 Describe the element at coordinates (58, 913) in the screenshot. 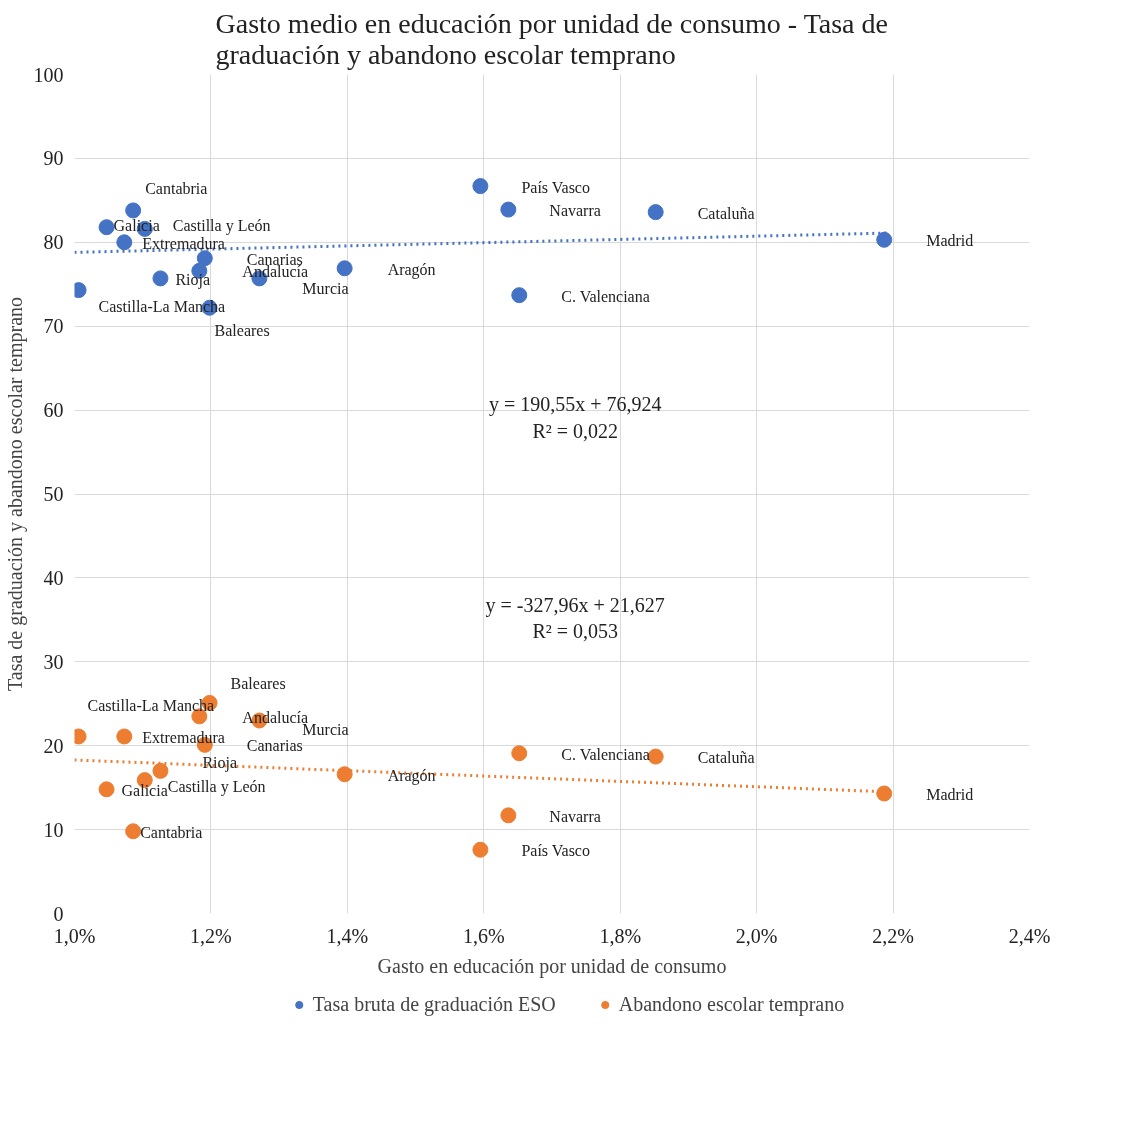

I see `y-tick-label: 0` at that location.